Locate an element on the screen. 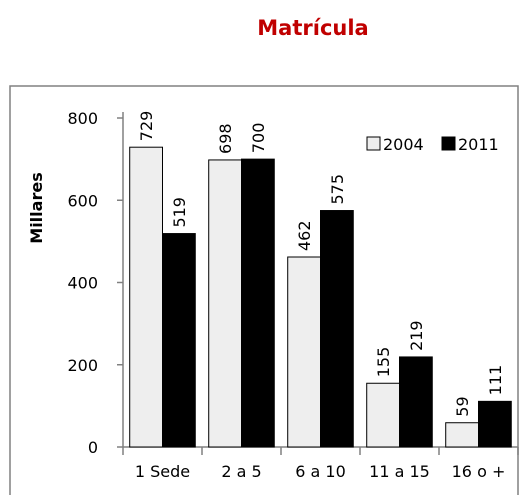 This screenshot has height=495, width=530. y-tick-label: 0 is located at coordinates (93, 447).